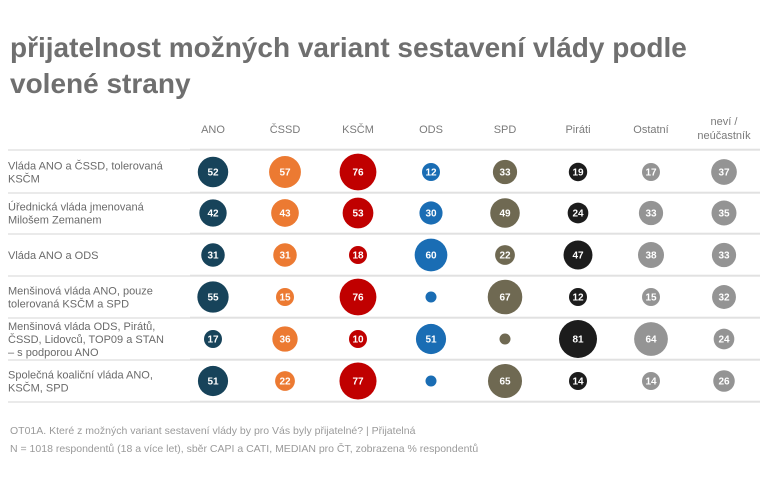 Image resolution: width=768 pixels, height=487 pixels. Describe the element at coordinates (358, 129) in the screenshot. I see `column-header: KSČM` at that location.